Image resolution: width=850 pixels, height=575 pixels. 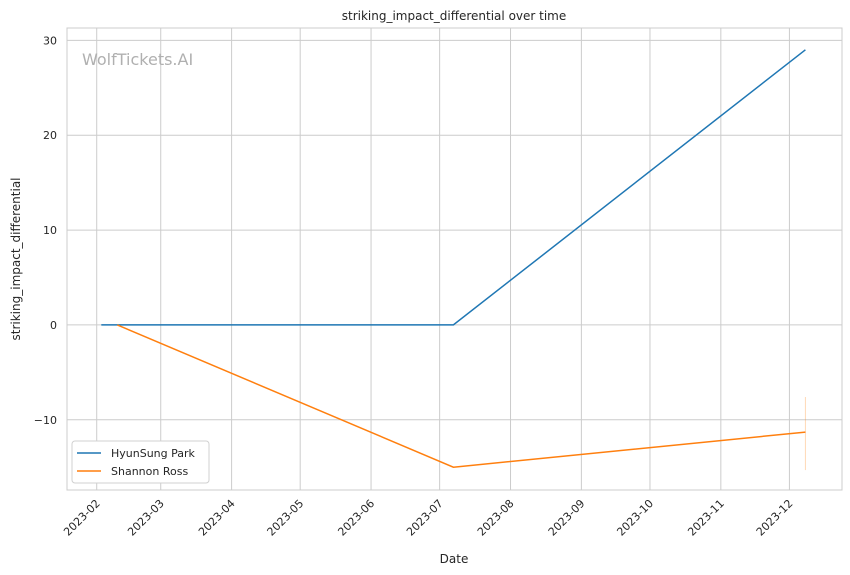 I want to click on x-tick-label: 2023-02, so click(x=82, y=518).